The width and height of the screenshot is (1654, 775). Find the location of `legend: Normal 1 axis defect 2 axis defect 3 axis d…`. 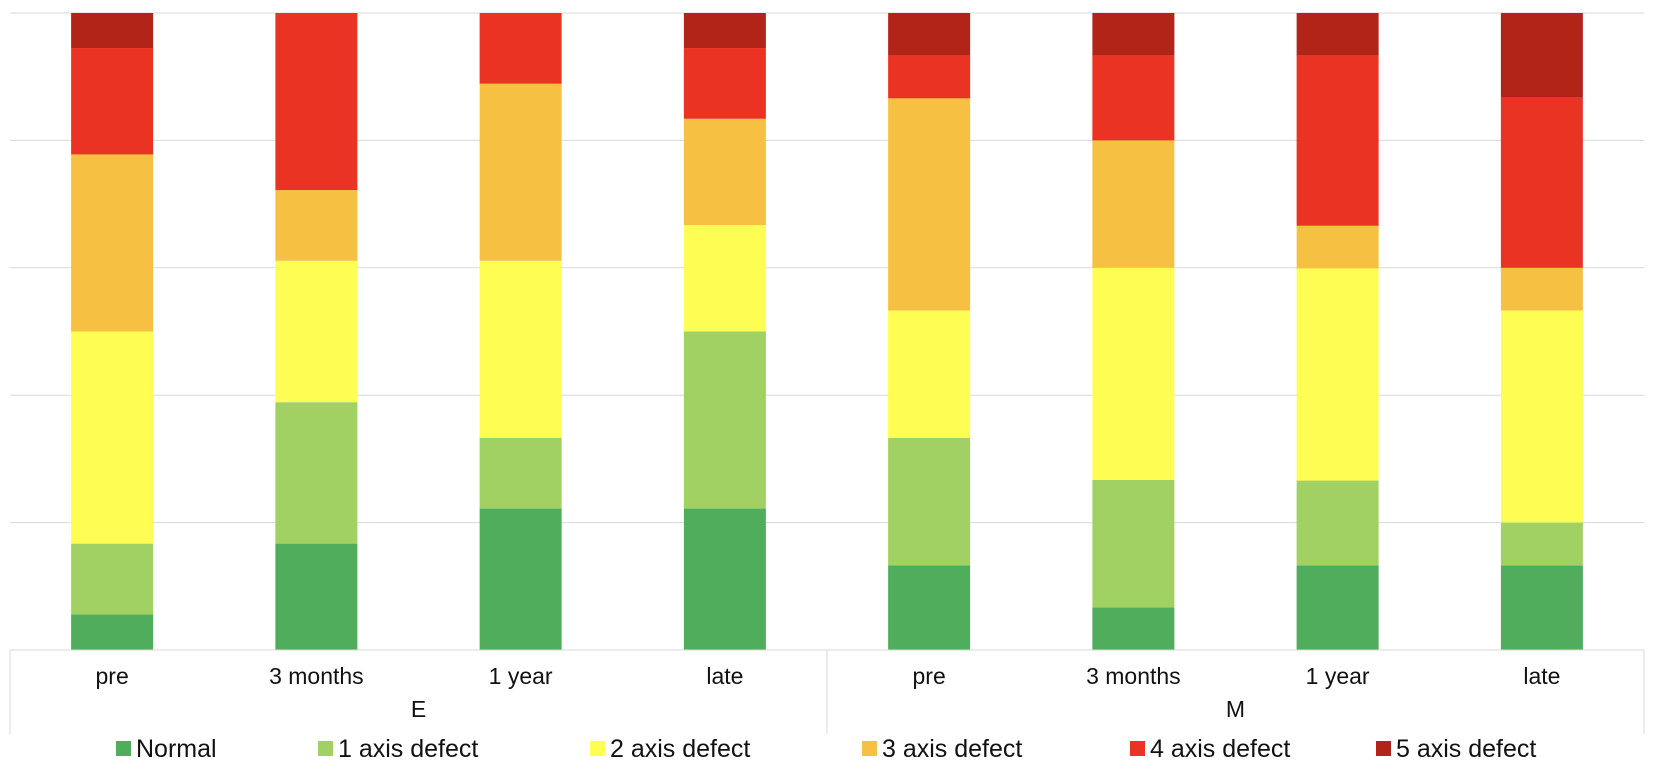

legend: Normal 1 axis defect 2 axis defect 3 axis d… is located at coordinates (826, 749).